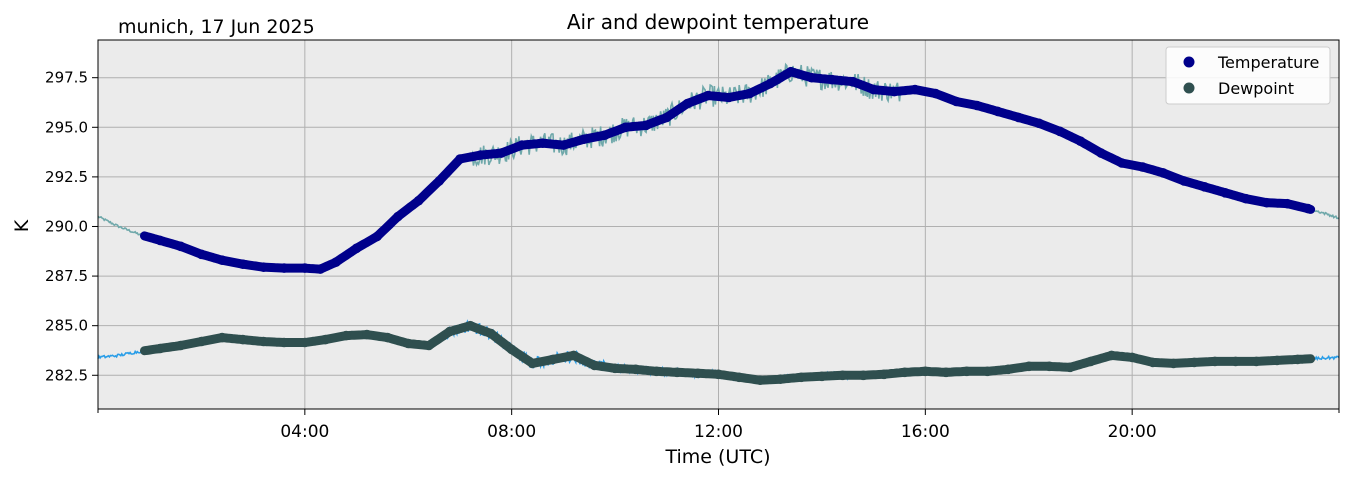  Describe the element at coordinates (511, 432) in the screenshot. I see `x-tick-label: 08:00` at that location.